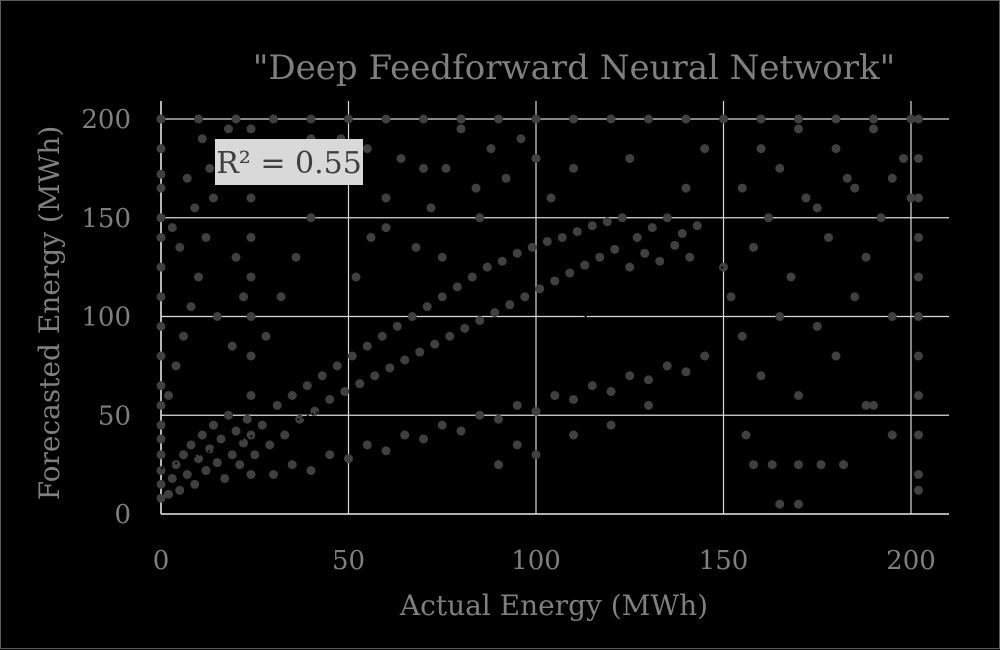  Describe the element at coordinates (553, 605) in the screenshot. I see `x-axis-label: Actual Energy (MWh)` at that location.